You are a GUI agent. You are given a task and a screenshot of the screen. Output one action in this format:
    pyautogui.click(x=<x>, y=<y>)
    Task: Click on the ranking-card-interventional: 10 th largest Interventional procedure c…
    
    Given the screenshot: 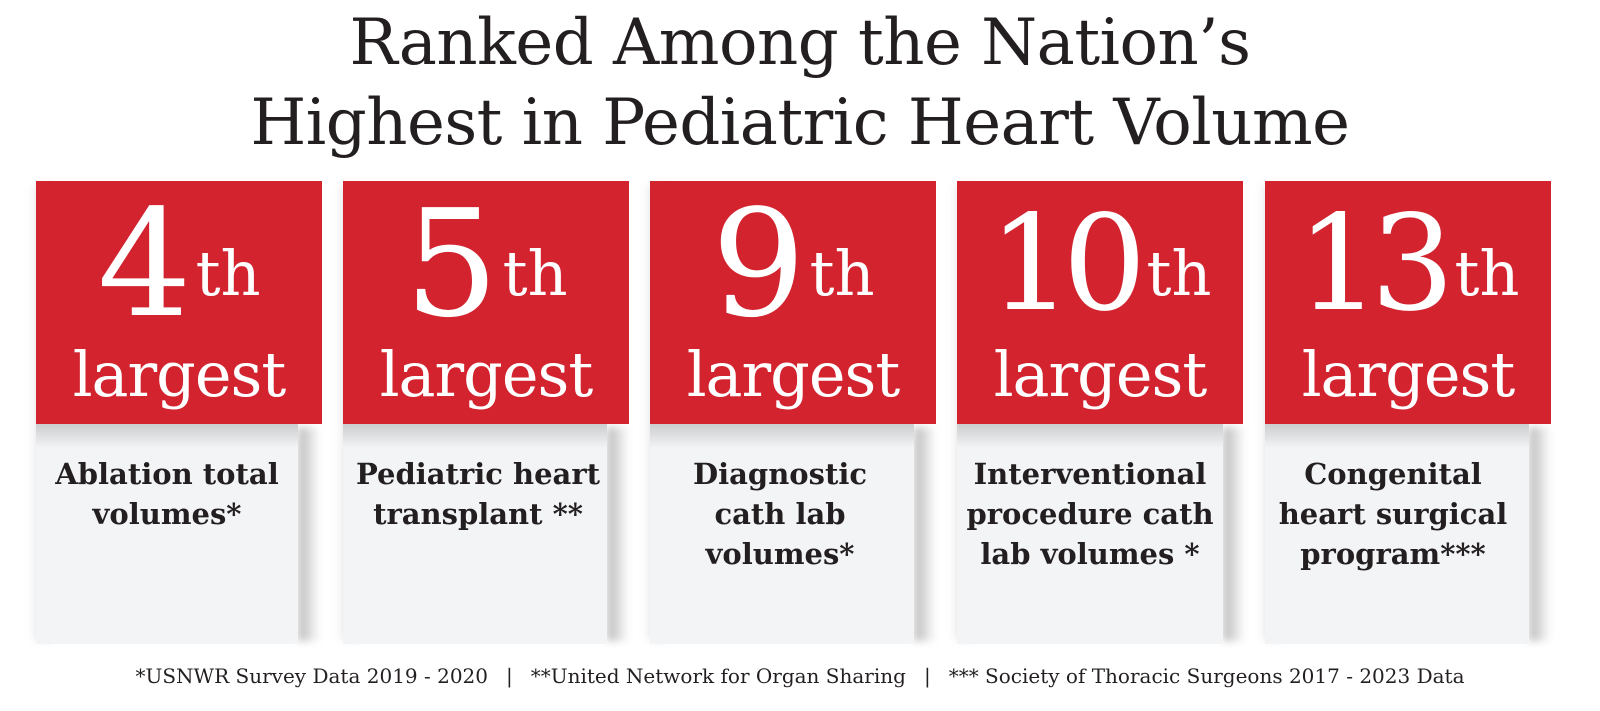 What is the action you would take?
    pyautogui.click(x=1098, y=412)
    